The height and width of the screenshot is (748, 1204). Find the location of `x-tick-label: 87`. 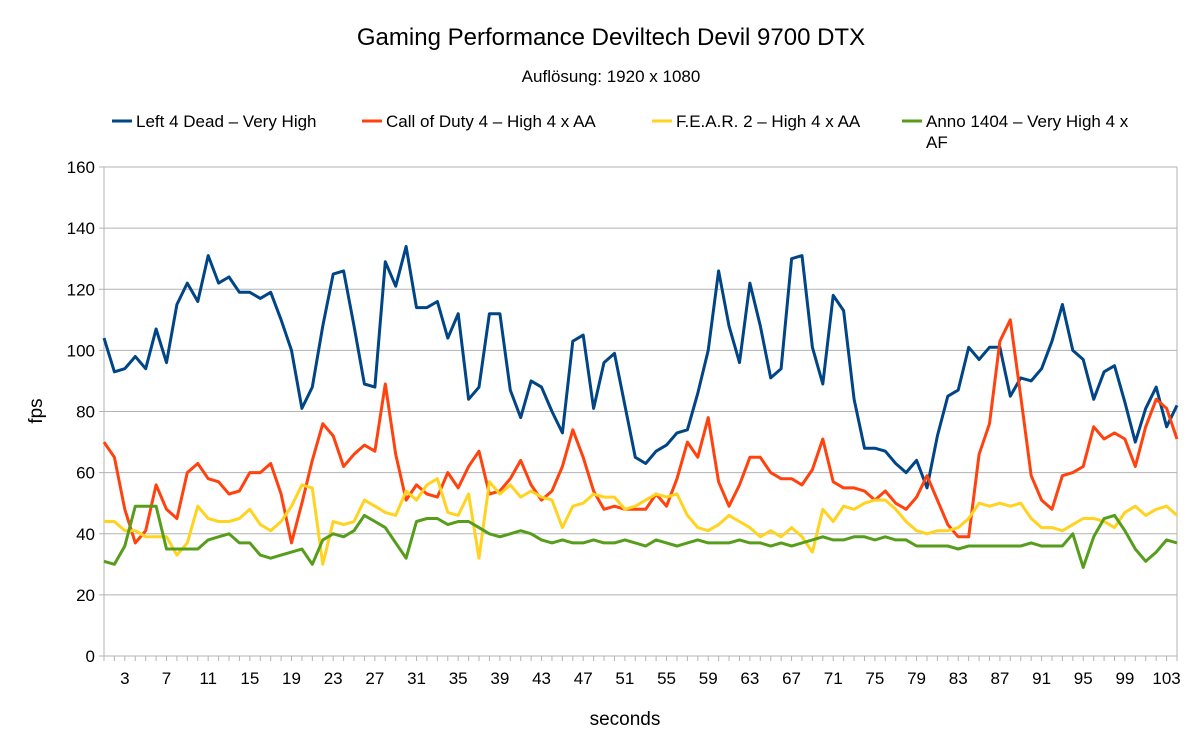

x-tick-label: 87 is located at coordinates (999, 678).